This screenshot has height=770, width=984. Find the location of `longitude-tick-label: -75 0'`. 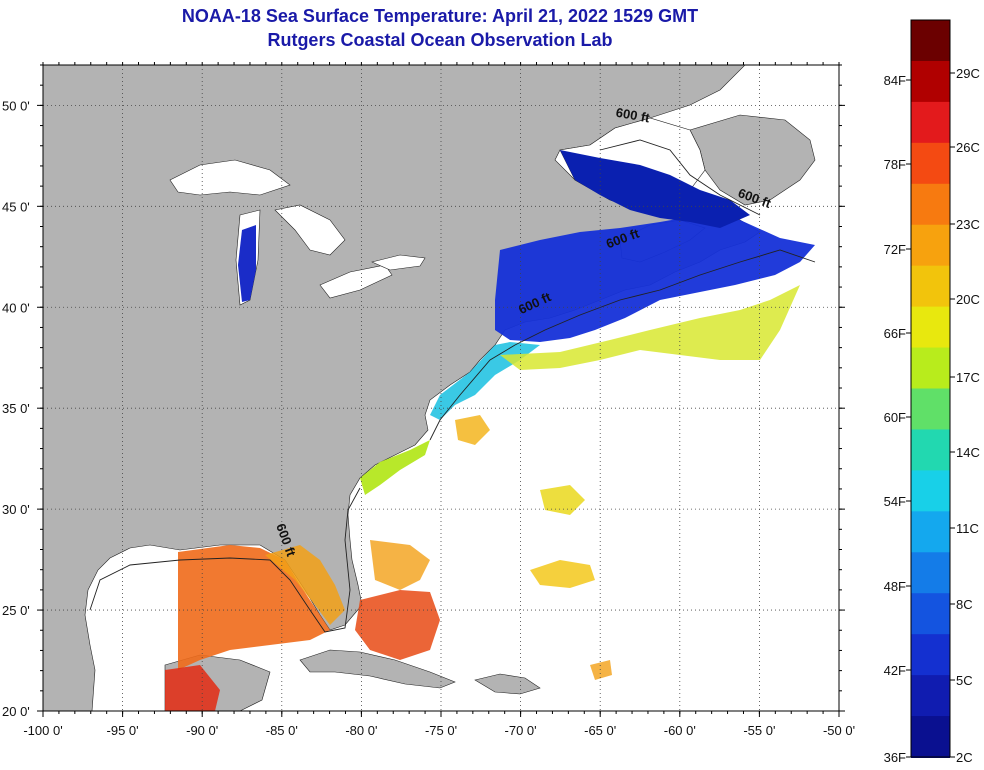

longitude-tick-label: -75 0' is located at coordinates (441, 730).